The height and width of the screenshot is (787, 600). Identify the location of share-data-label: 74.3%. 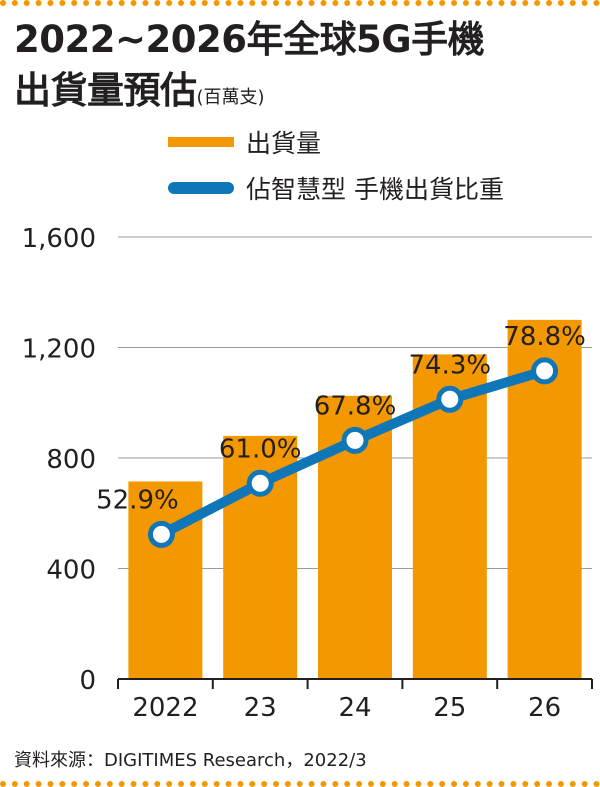
(449, 365).